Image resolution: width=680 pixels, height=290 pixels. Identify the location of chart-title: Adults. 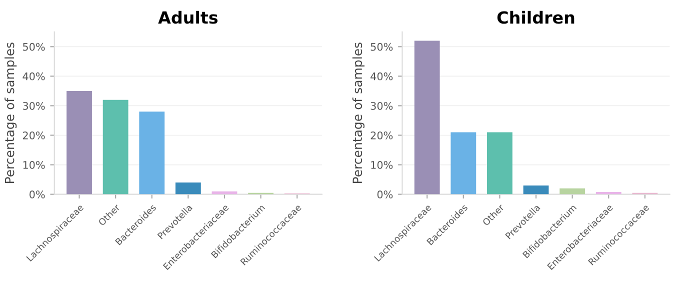
(188, 17).